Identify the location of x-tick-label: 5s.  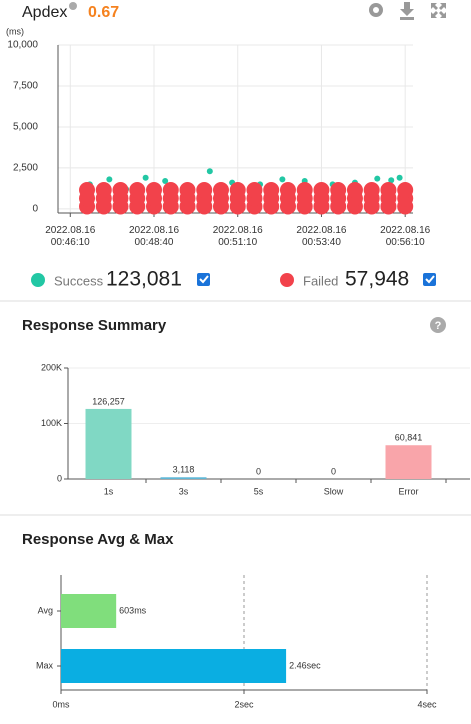
(259, 491).